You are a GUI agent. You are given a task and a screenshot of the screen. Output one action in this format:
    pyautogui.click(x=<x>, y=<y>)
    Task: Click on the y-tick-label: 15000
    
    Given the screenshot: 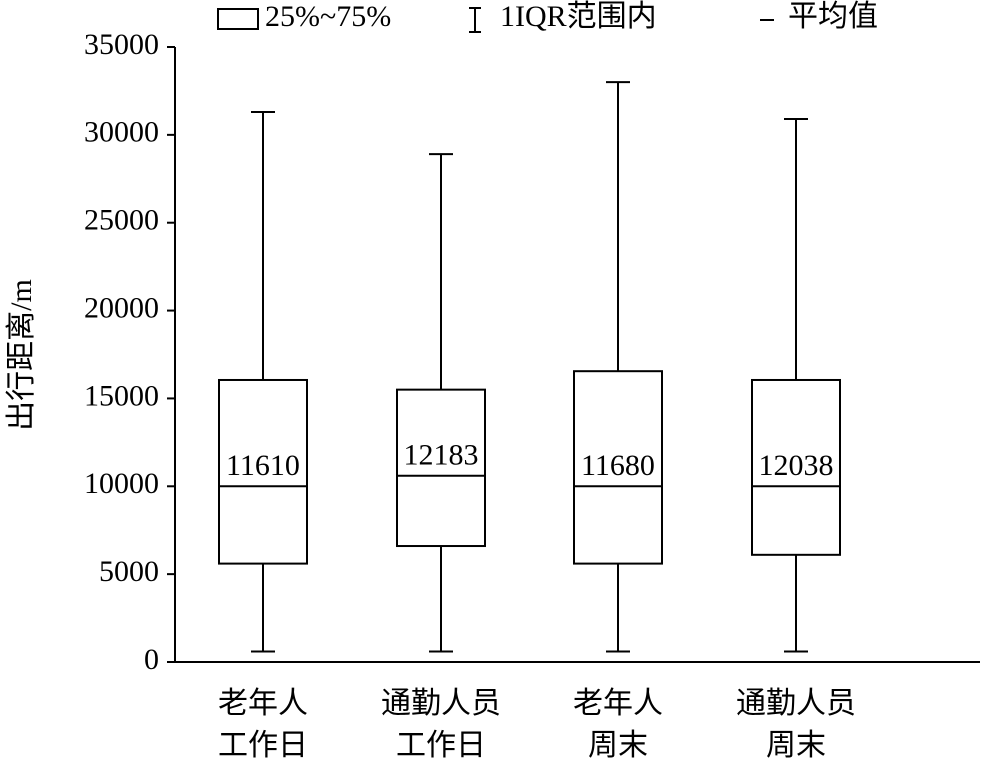 What is the action you would take?
    pyautogui.click(x=121, y=395)
    